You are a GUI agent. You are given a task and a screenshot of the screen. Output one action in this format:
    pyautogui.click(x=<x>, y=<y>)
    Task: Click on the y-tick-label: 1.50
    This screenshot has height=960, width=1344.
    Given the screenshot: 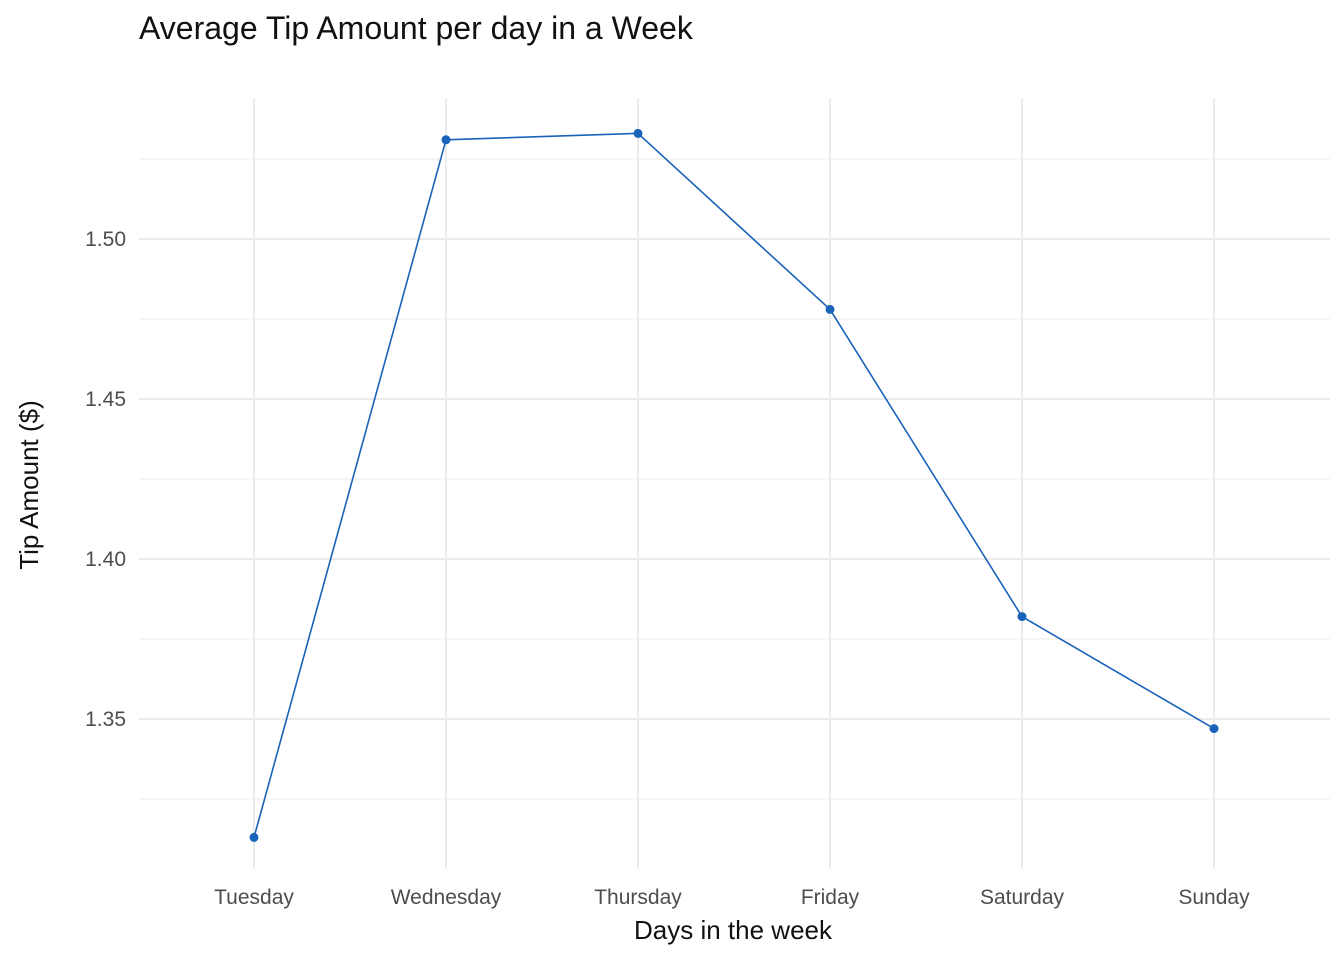 What is the action you would take?
    pyautogui.click(x=105, y=239)
    